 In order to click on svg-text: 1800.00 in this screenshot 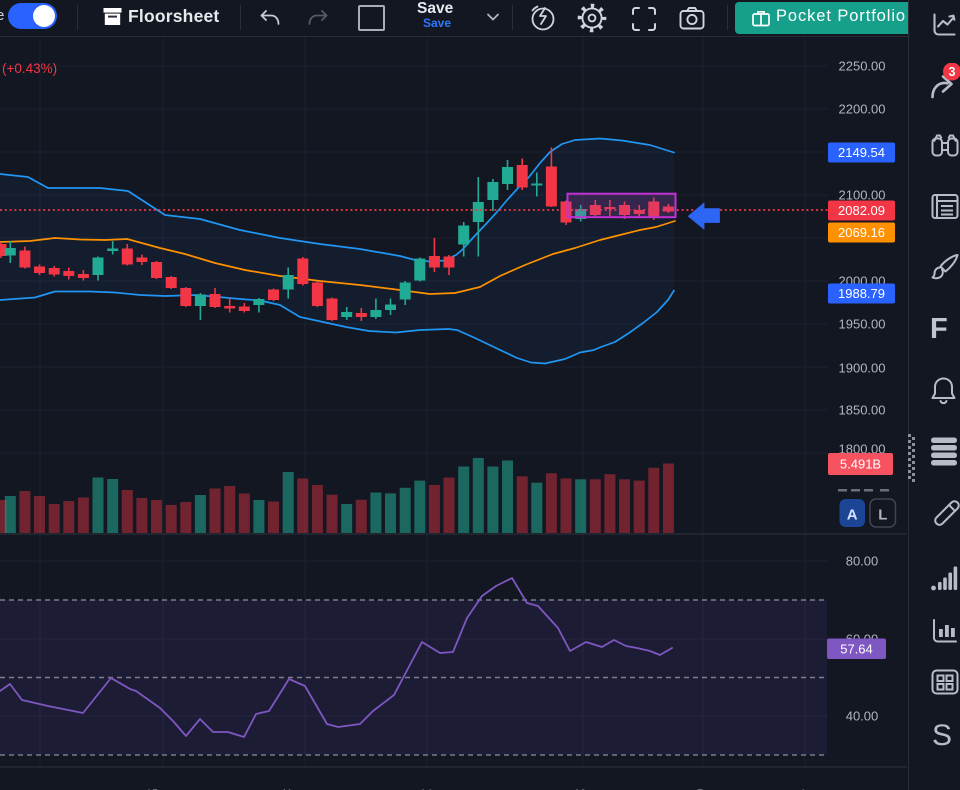, I will do `click(862, 449)`.